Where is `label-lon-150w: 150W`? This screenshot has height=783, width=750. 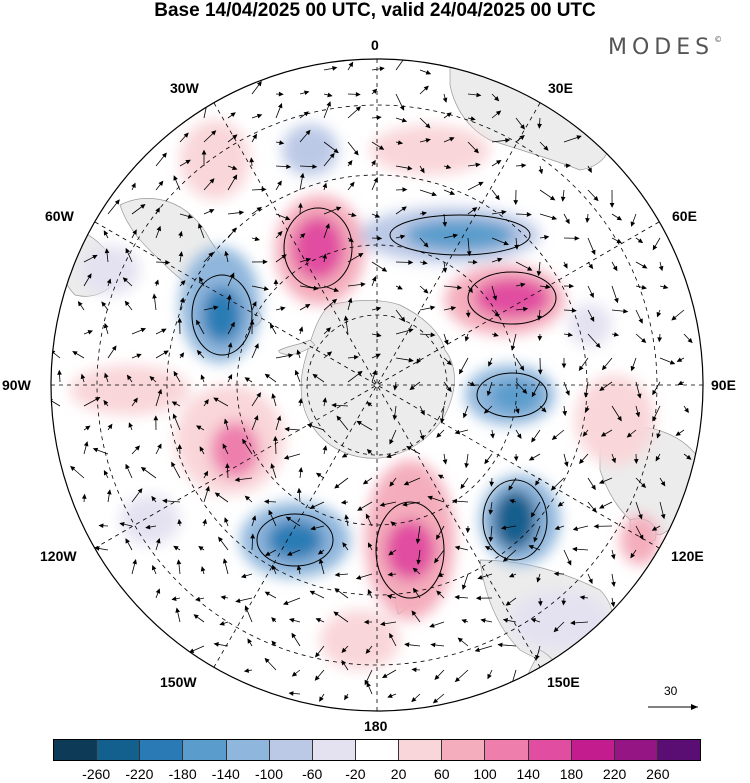
label-lon-150w: 150W is located at coordinates (178, 682).